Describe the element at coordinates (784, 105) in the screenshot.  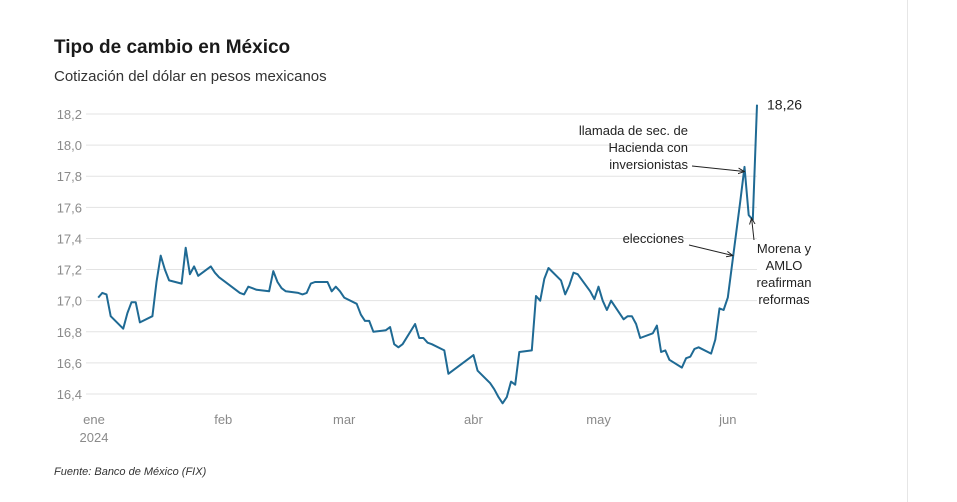
I see `last-value-label: 18,26` at that location.